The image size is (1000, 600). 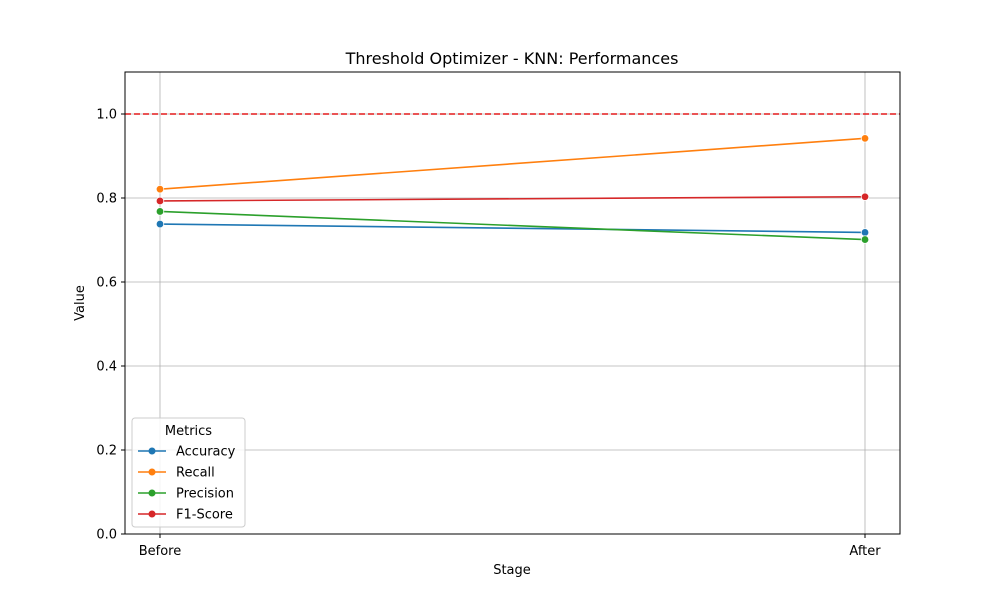 I want to click on y-tick-label: 0.0, so click(x=106, y=535).